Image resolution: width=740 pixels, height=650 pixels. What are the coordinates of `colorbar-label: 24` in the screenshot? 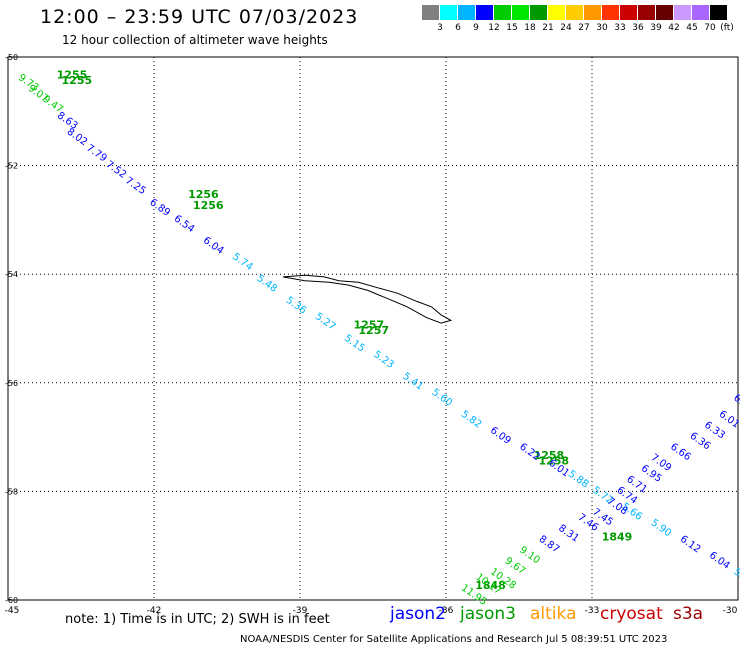 It's located at (566, 28).